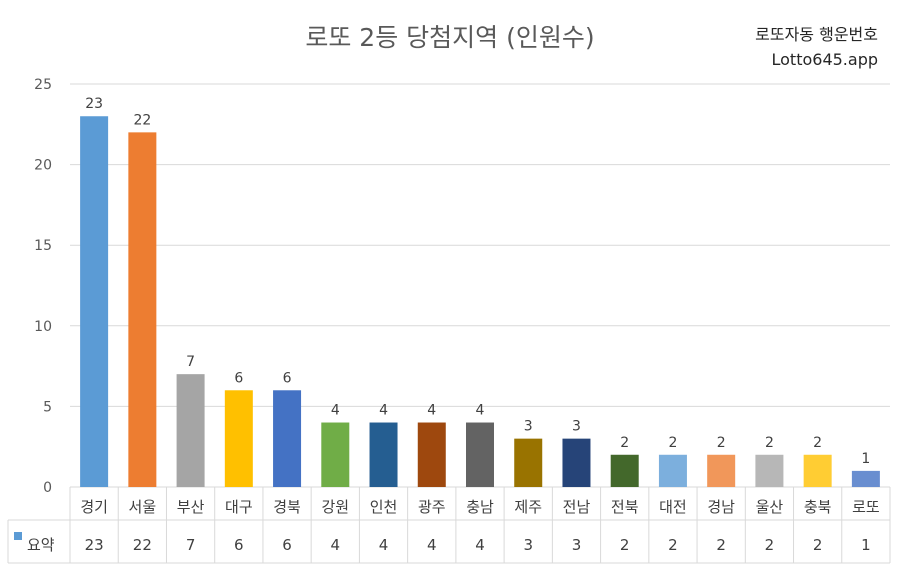 This screenshot has width=900, height=567. What do you see at coordinates (816, 34) in the screenshot?
I see `watermark-line-1: 로또자동 행운번호` at bounding box center [816, 34].